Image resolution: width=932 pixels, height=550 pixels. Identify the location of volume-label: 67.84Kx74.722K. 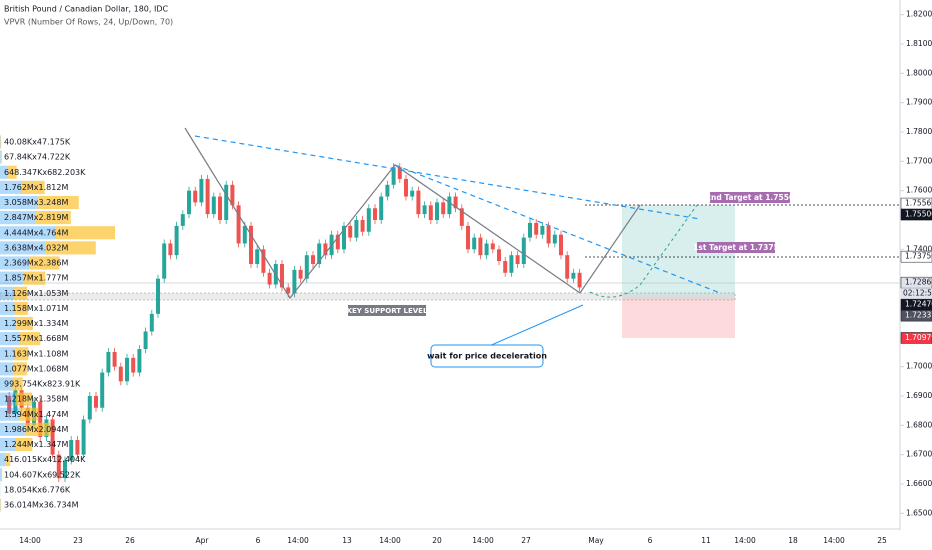
(37, 157).